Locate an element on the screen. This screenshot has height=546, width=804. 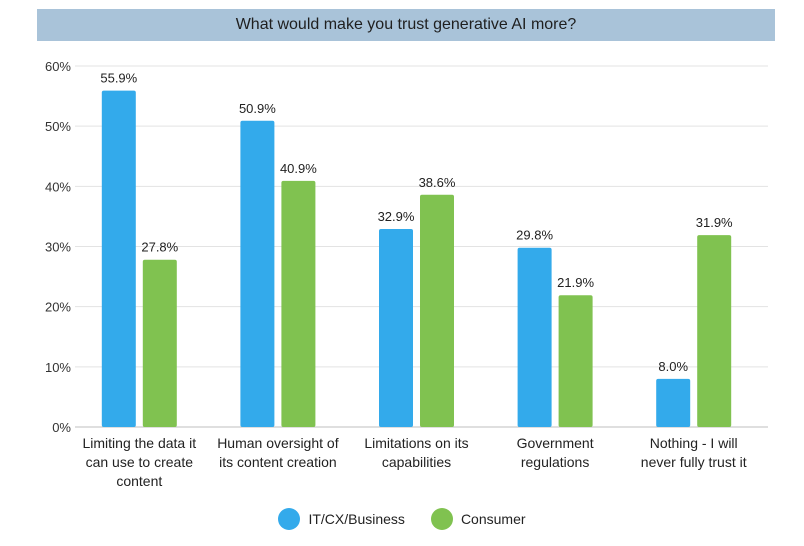
y-tick-label: 10% is located at coordinates (58, 367).